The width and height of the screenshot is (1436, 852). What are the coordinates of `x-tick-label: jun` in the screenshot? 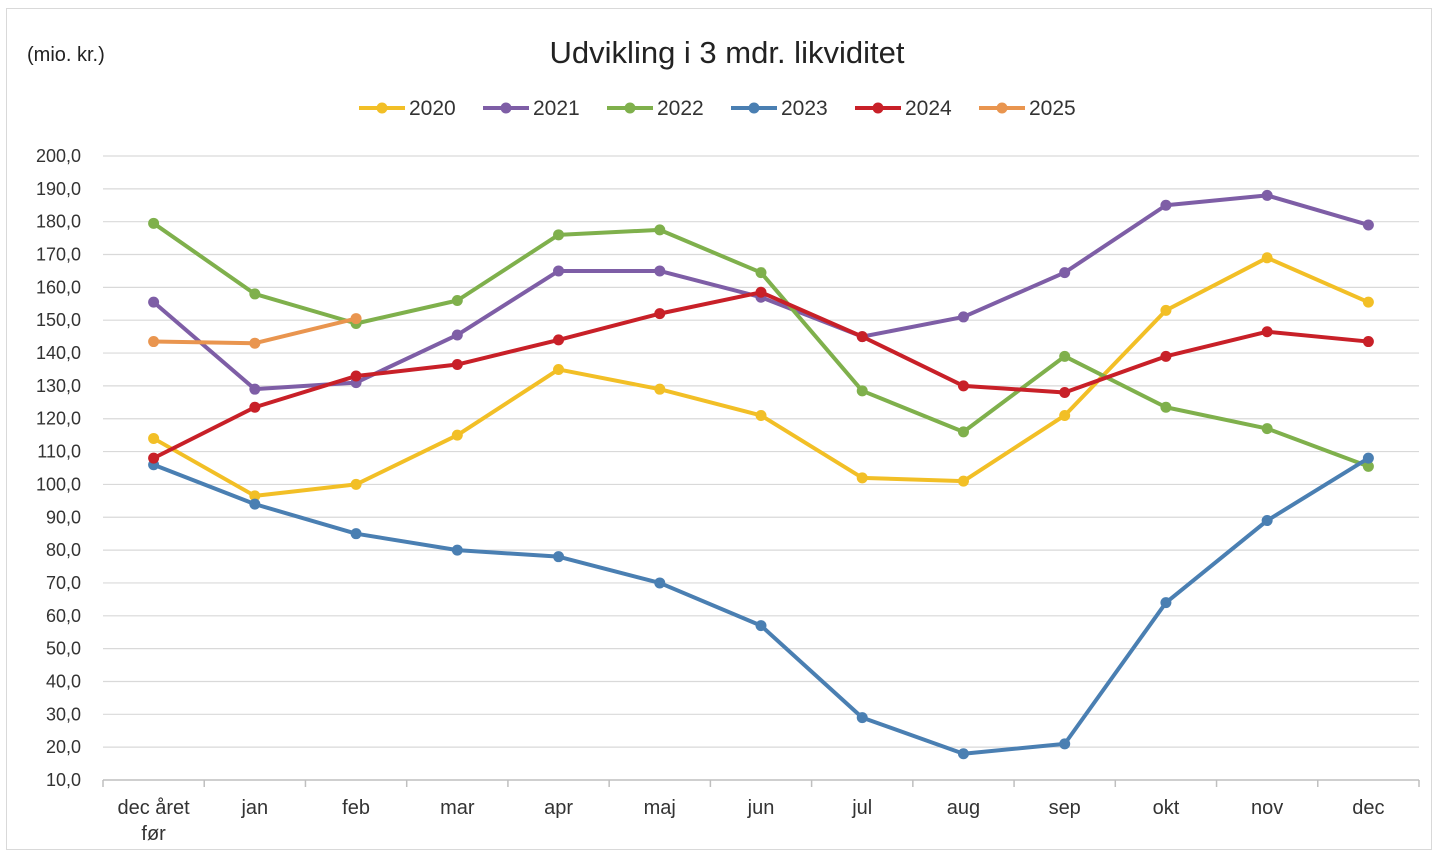 It's located at (761, 808).